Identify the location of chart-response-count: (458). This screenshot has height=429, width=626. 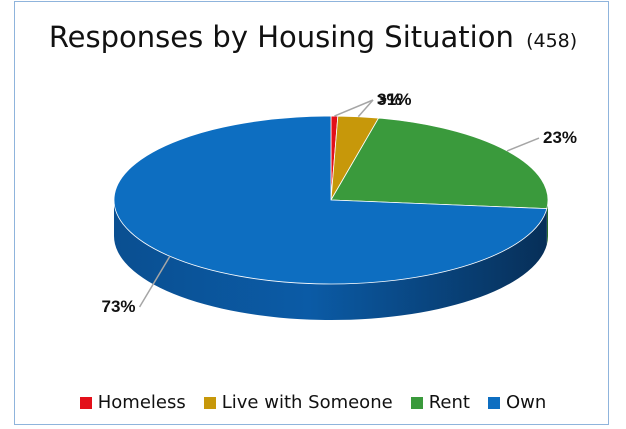
(552, 41).